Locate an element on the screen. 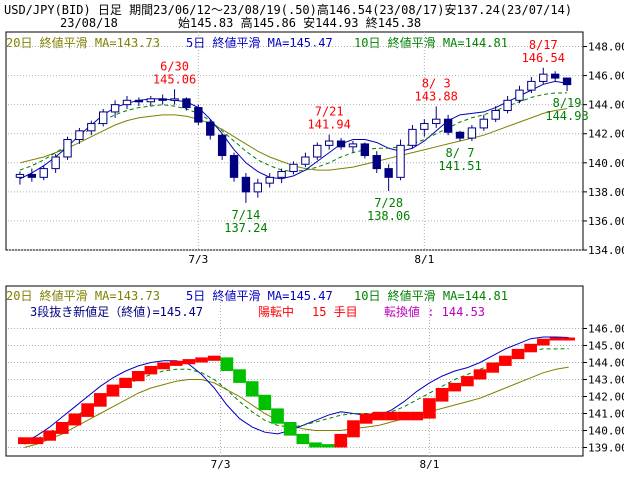  brick-info-count: 15 手目 is located at coordinates (335, 312).